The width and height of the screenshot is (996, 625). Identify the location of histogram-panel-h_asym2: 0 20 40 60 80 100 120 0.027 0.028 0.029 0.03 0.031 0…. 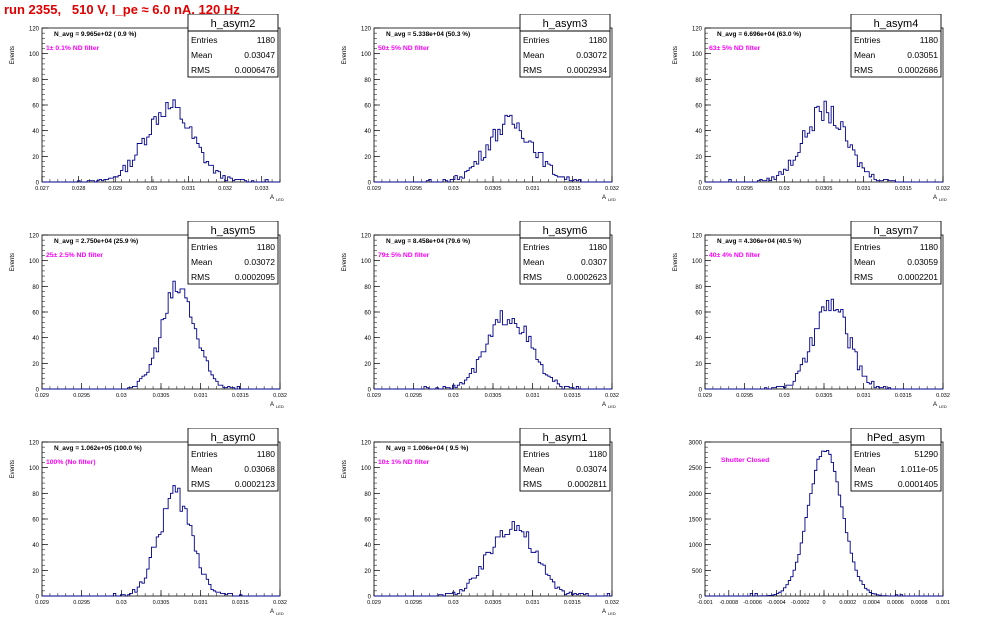
(165, 109).